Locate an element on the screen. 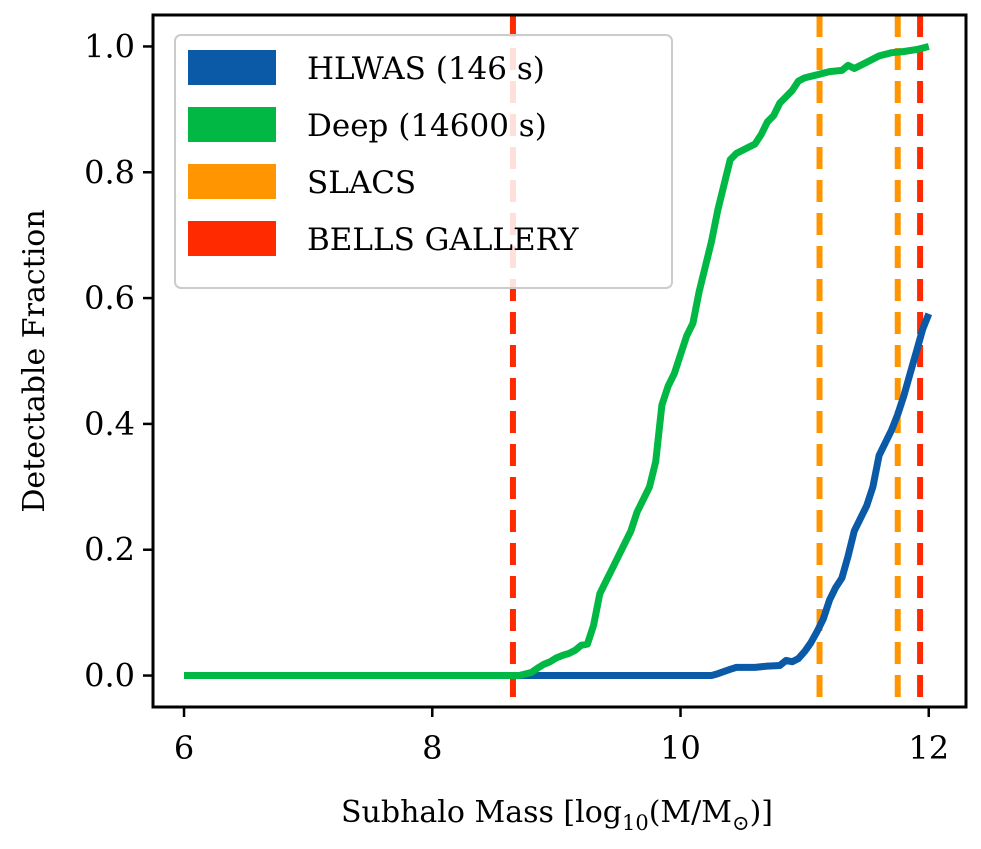 The width and height of the screenshot is (981, 849). y-tick-label: 0.8 is located at coordinates (109, 172).